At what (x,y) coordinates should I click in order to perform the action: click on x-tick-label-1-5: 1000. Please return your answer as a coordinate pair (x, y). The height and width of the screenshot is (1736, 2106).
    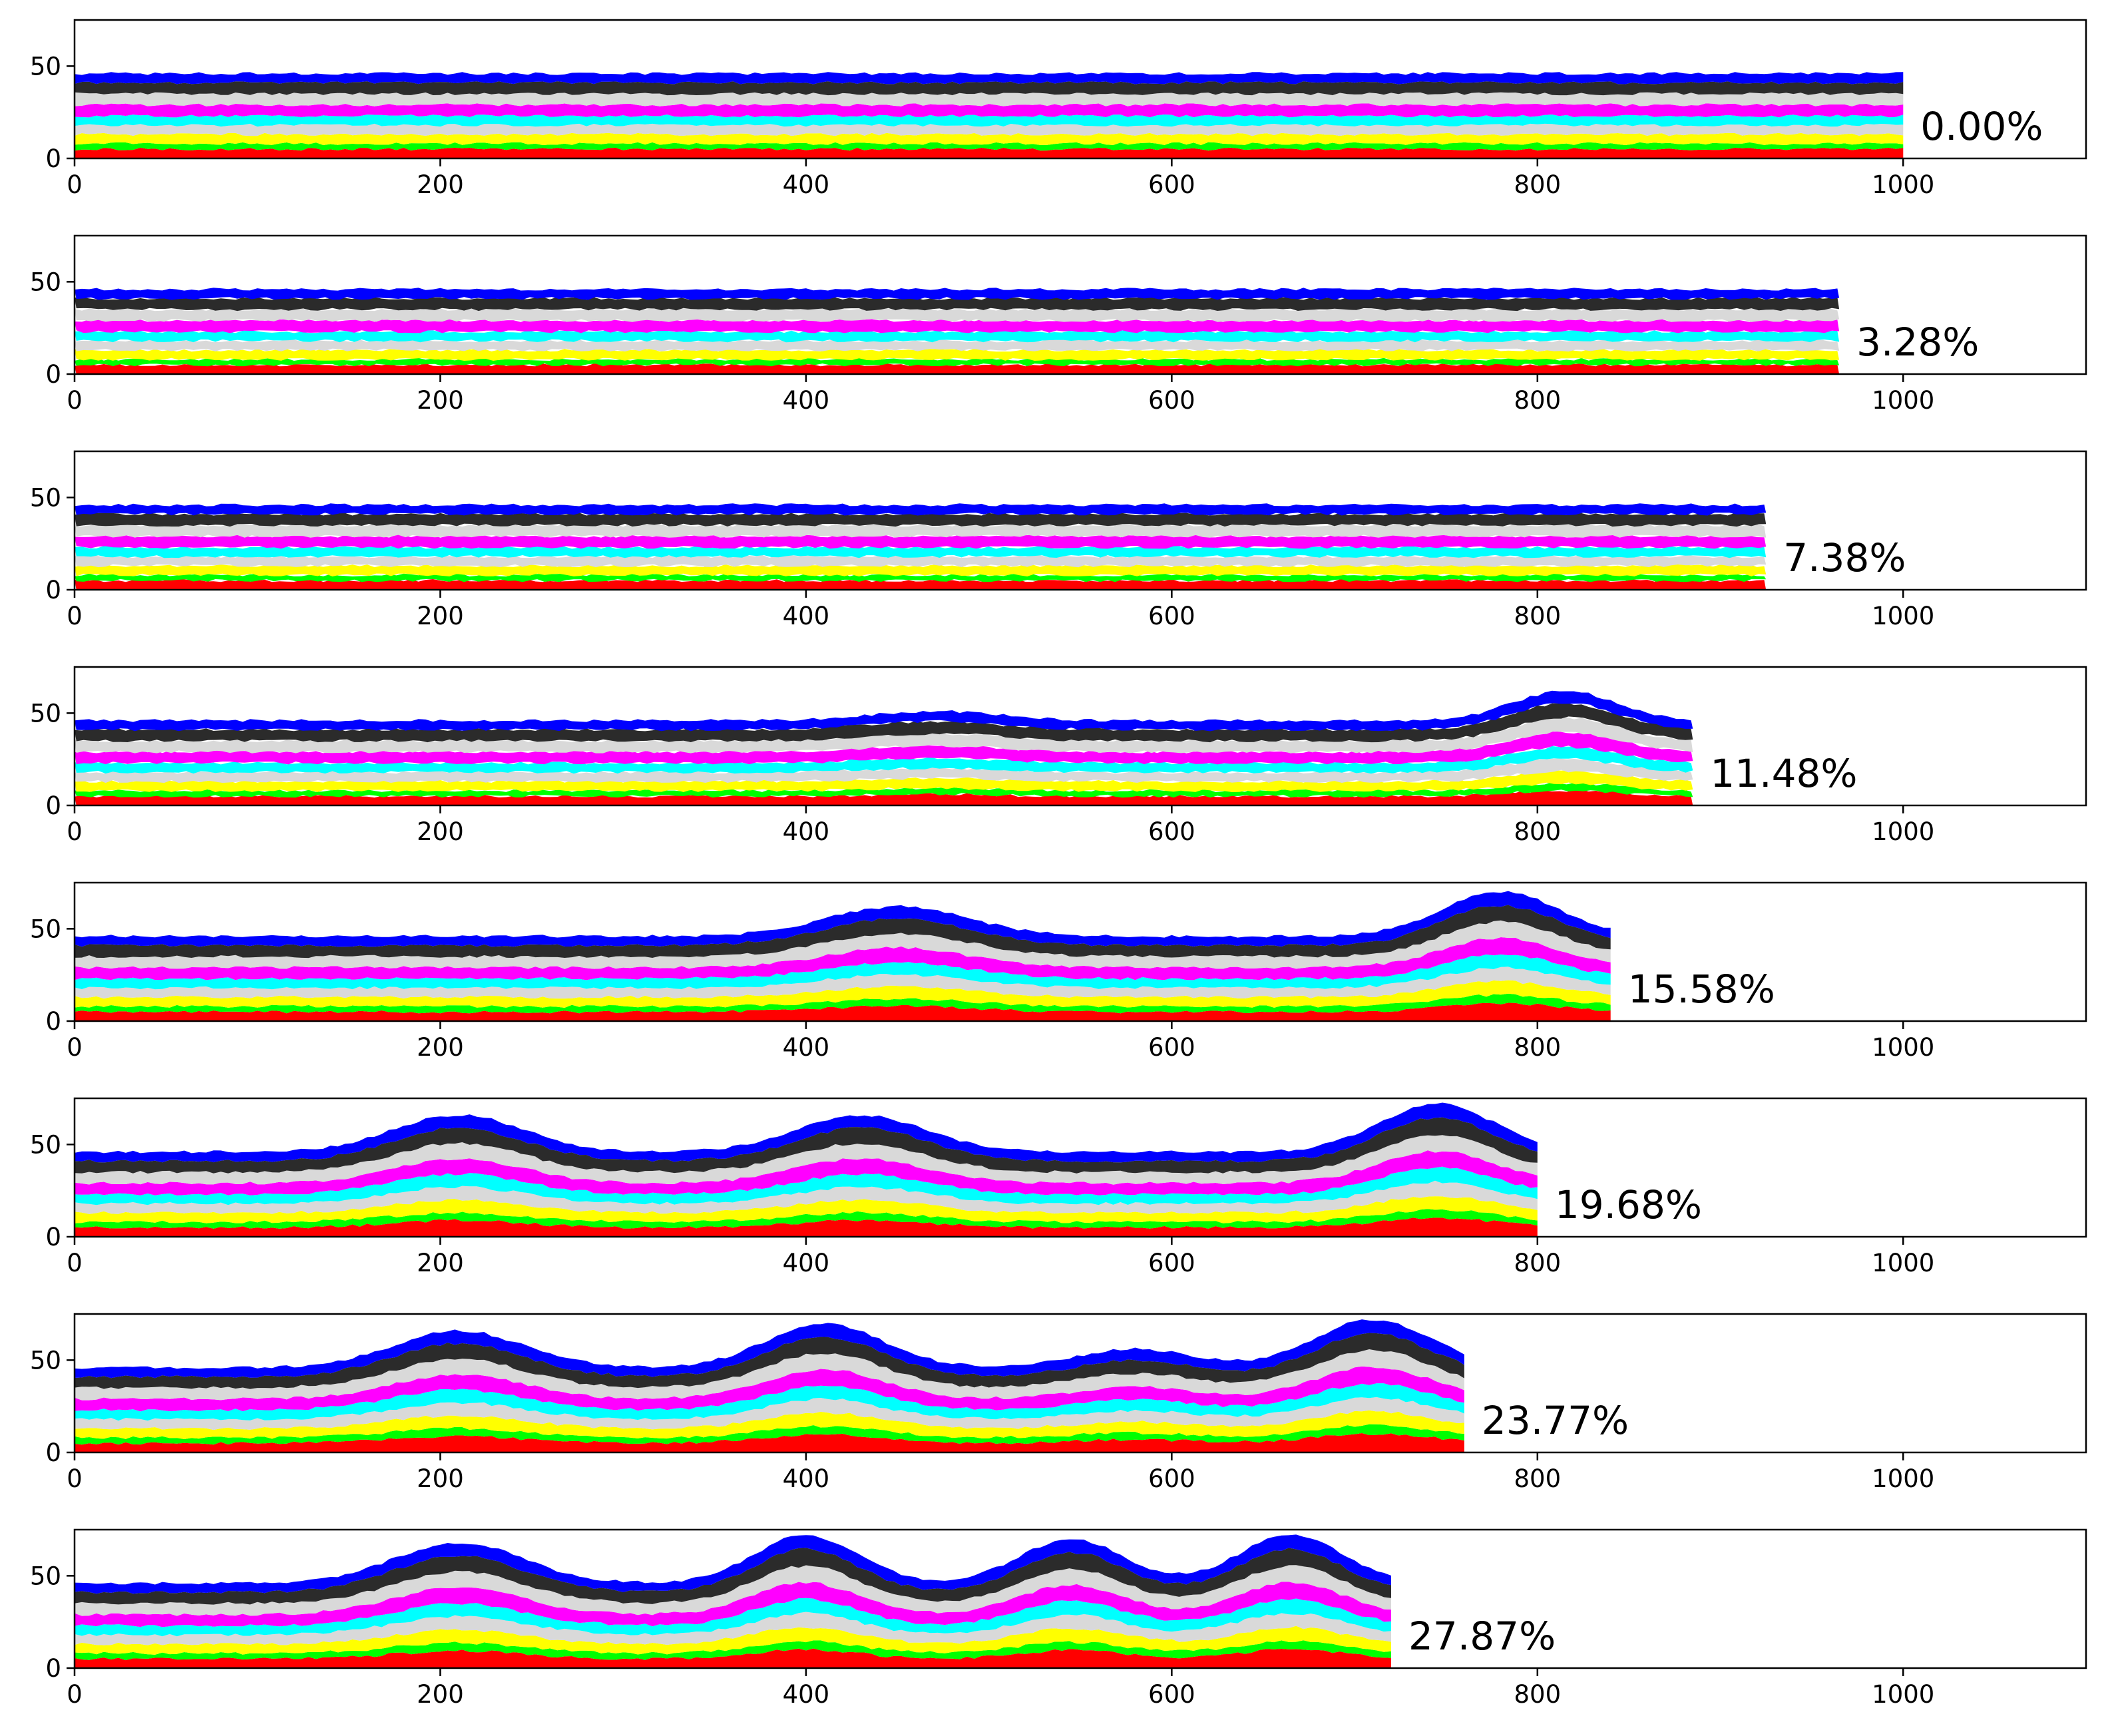
    Looking at the image, I should click on (1903, 400).